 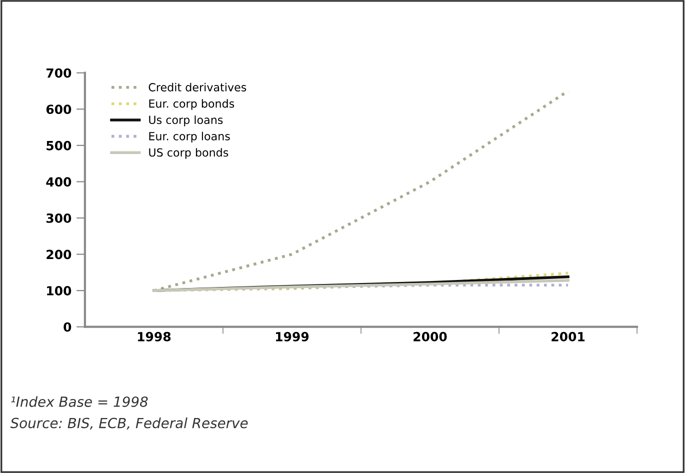 What do you see at coordinates (197, 87) in the screenshot?
I see `legend-label: Credit derivatives` at bounding box center [197, 87].